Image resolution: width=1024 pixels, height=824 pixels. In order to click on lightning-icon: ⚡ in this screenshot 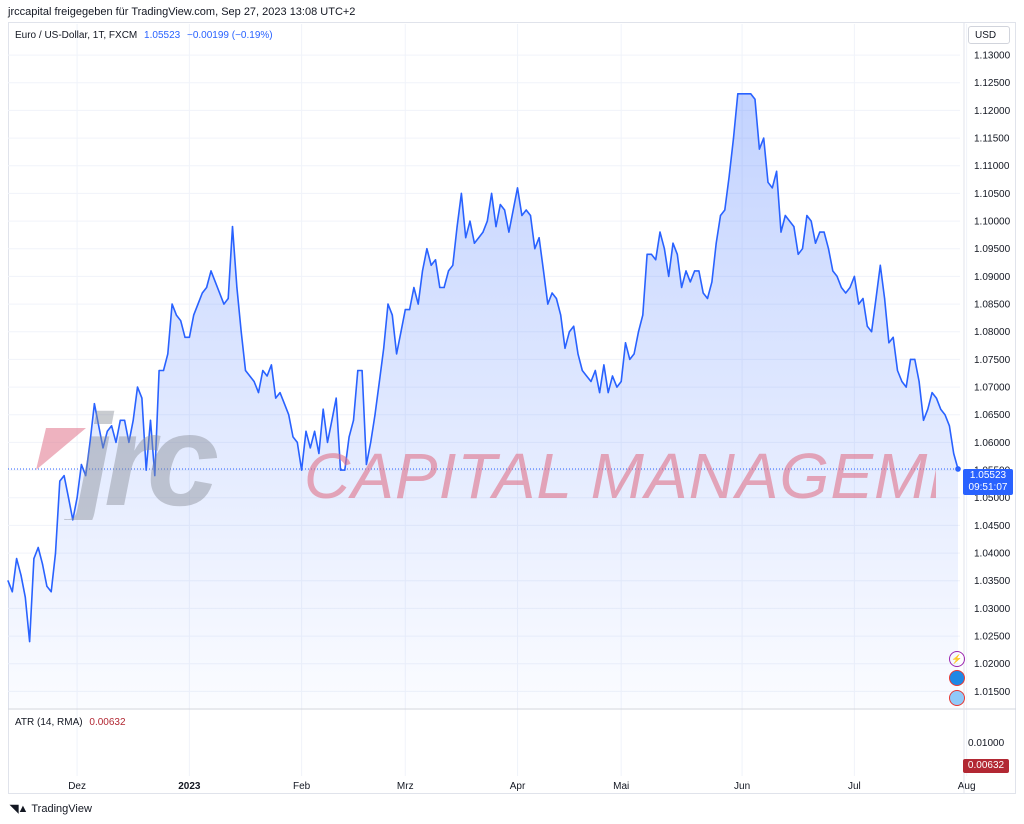, I will do `click(957, 659)`.